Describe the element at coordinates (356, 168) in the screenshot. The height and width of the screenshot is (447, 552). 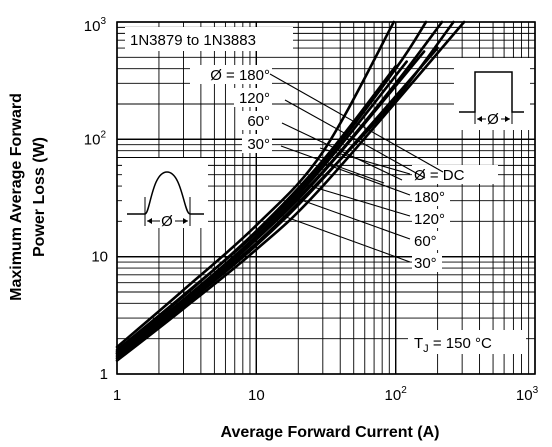
I see `label-leader-lines` at that location.